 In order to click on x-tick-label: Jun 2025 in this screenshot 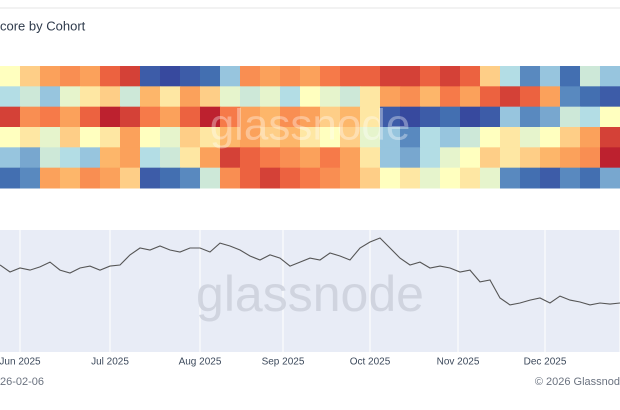, I will do `click(20, 362)`.